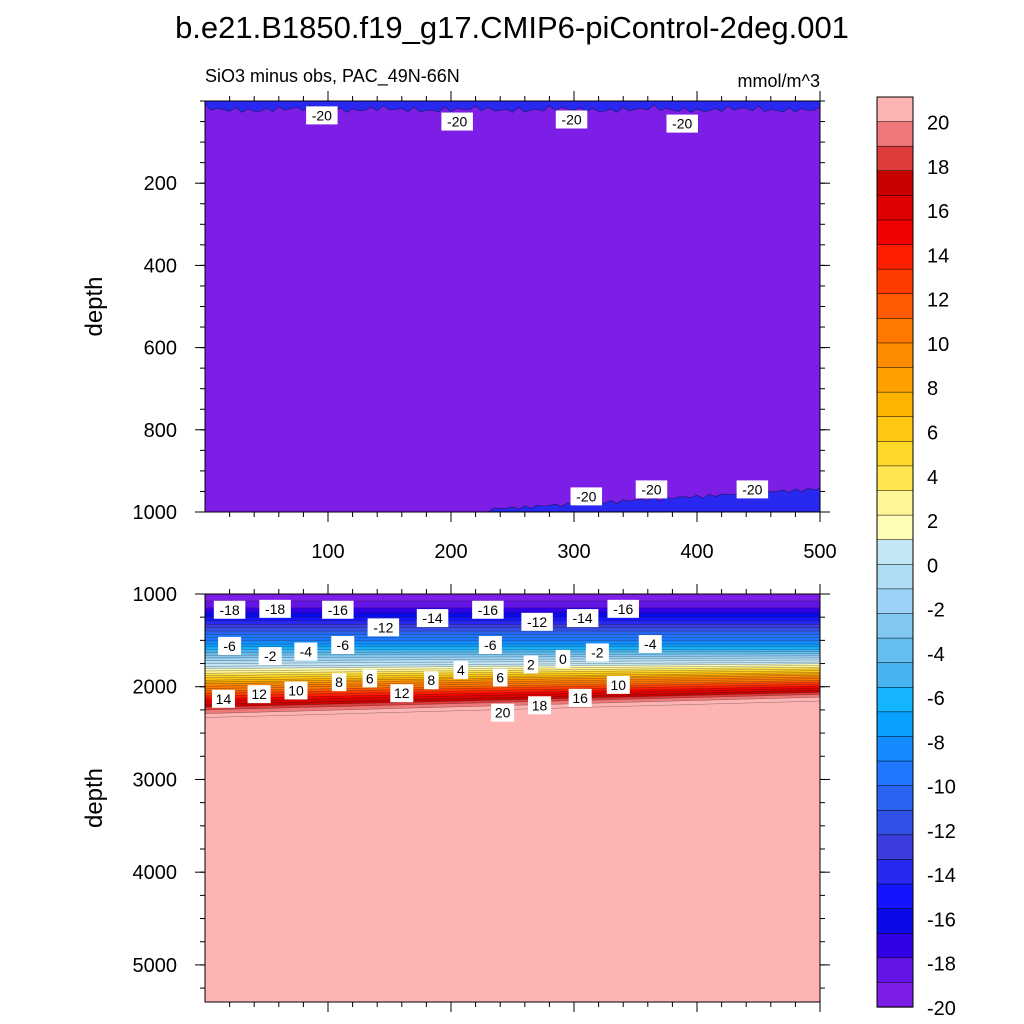 The image size is (1024, 1024). I want to click on svg-text: -16, so click(623, 609).